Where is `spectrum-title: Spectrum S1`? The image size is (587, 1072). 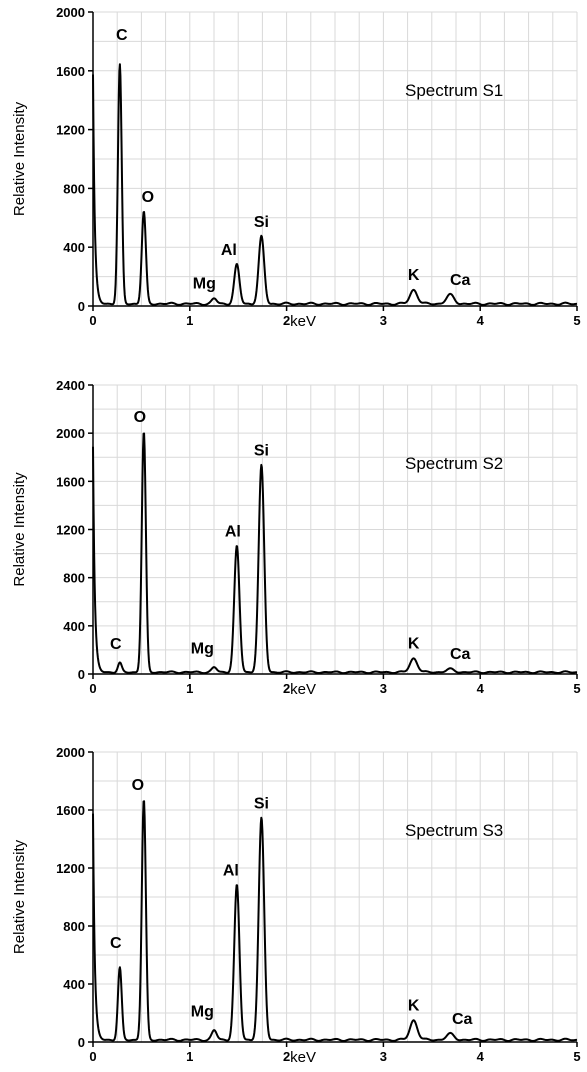 spectrum-title: Spectrum S1 is located at coordinates (454, 90).